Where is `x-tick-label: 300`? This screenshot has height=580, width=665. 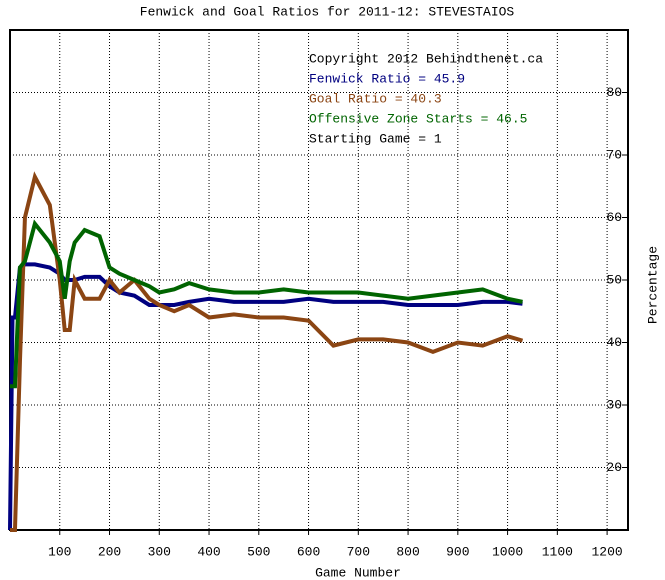
x-tick-label: 300 is located at coordinates (159, 551).